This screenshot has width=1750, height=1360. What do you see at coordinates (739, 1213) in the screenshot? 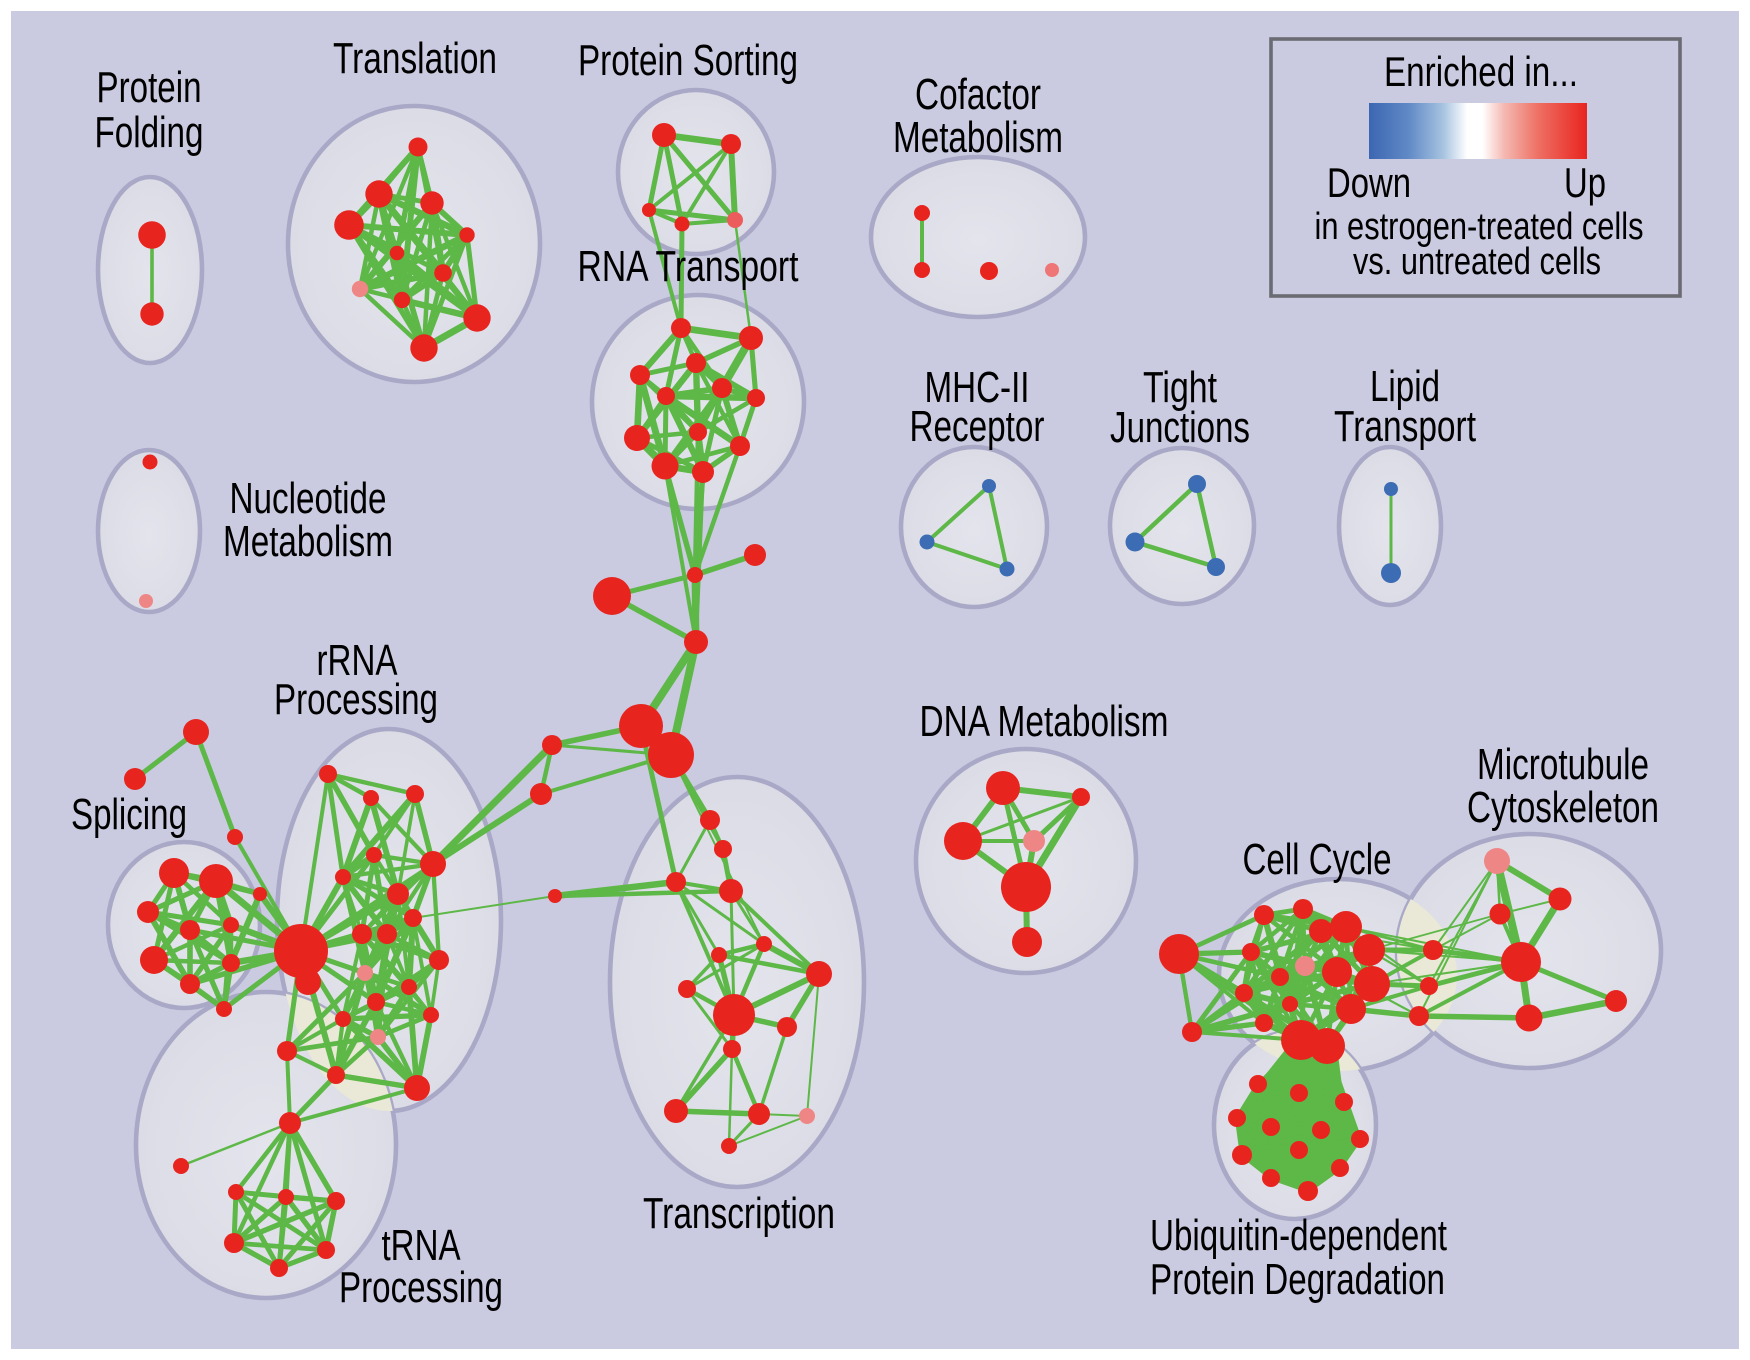
I see `svg-text: Transcription` at bounding box center [739, 1213].